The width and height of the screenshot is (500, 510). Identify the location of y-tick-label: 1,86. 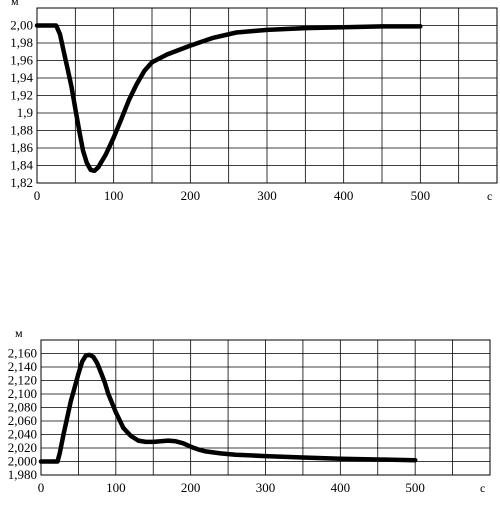
(21, 147).